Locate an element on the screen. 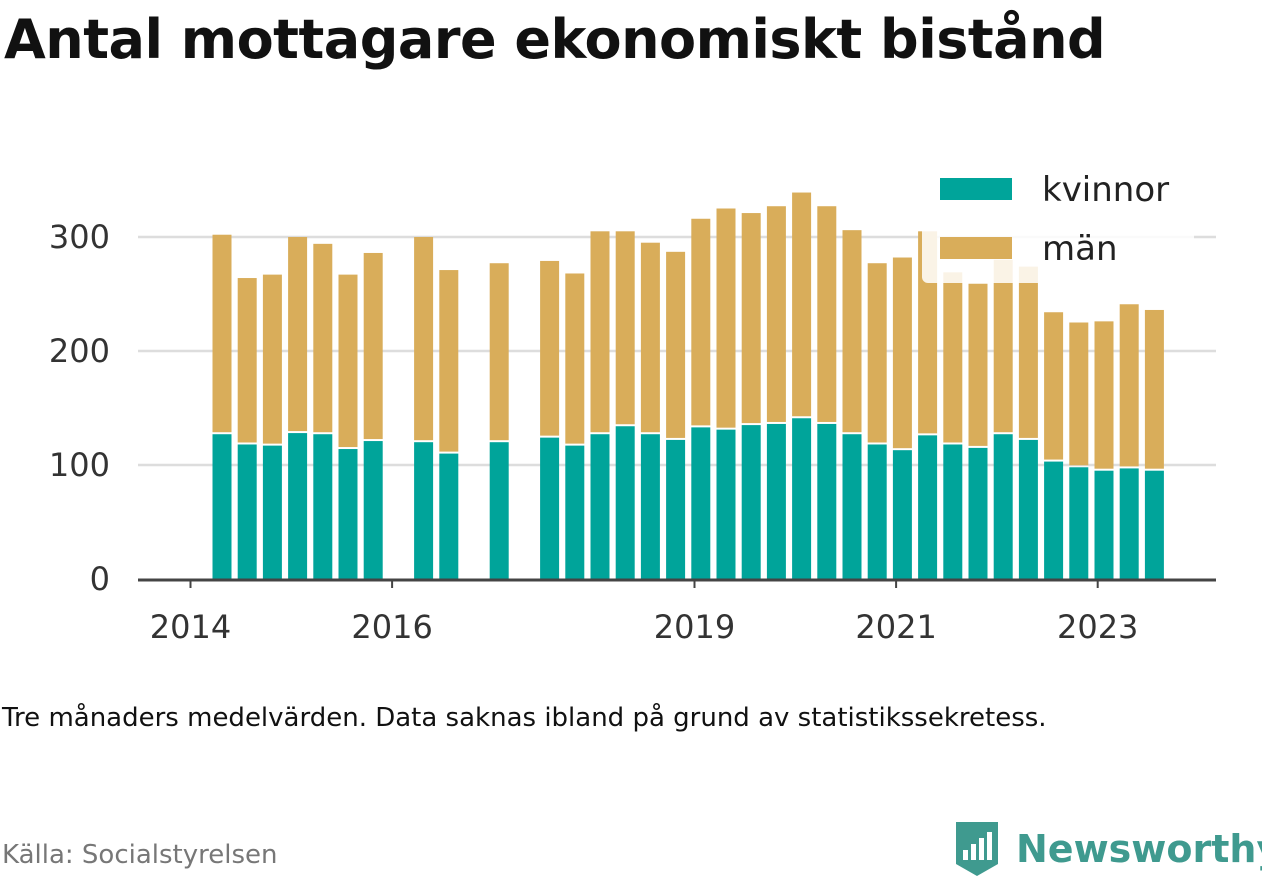  bar-man-2017-Q3 is located at coordinates (550, 348).